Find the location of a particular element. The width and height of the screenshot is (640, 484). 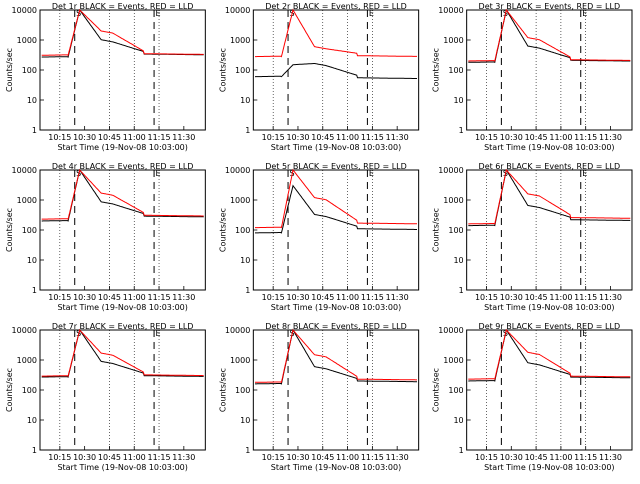

chart-title: Det 5r BLACK = Events, RED = LLD is located at coordinates (336, 166).